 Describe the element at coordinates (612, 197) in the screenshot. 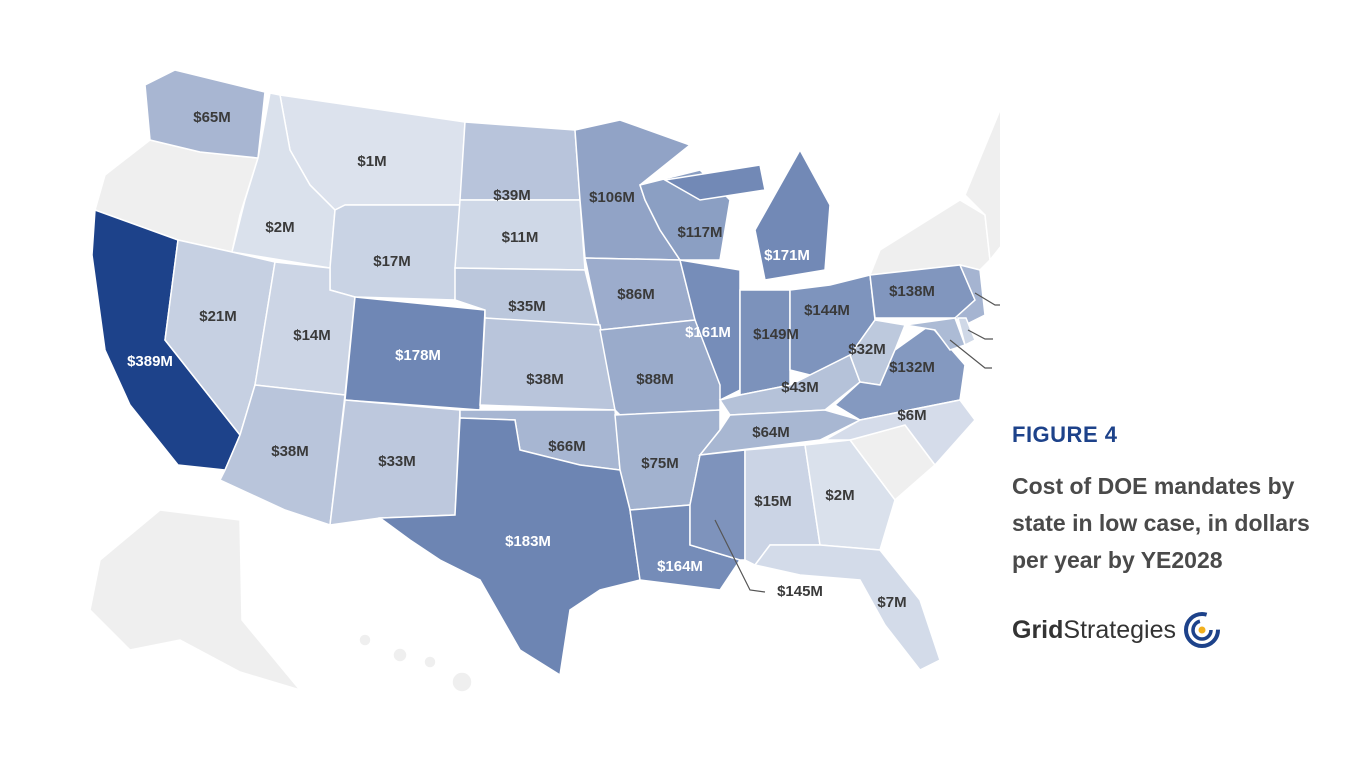

I see `state-label: $106M` at that location.